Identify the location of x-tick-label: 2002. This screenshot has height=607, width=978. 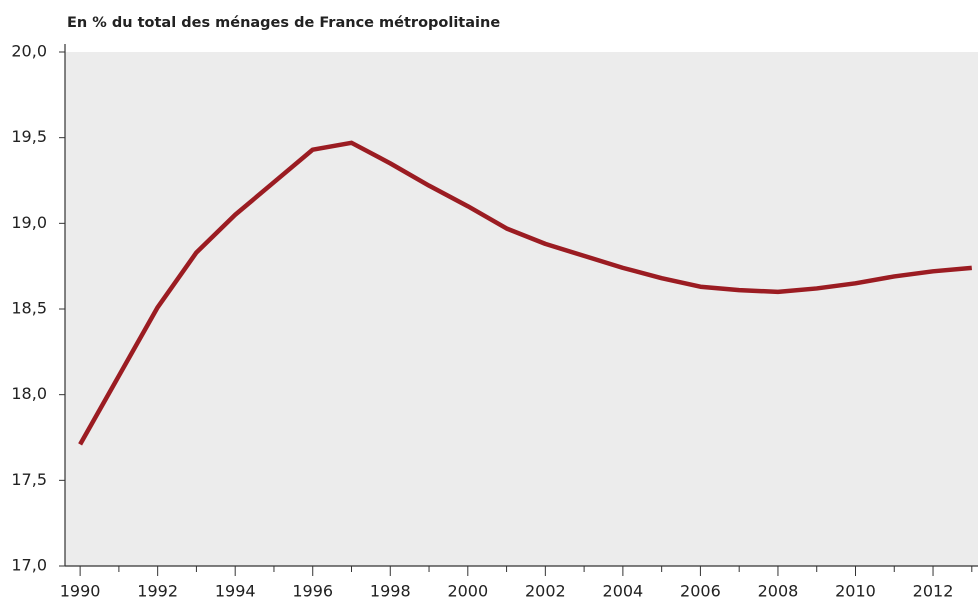
(545, 591).